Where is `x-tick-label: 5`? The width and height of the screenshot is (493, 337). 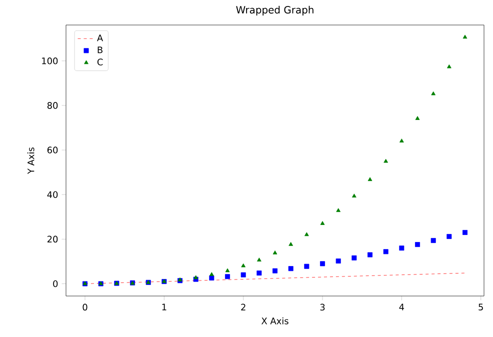
x-tick-label: 5 is located at coordinates (480, 307).